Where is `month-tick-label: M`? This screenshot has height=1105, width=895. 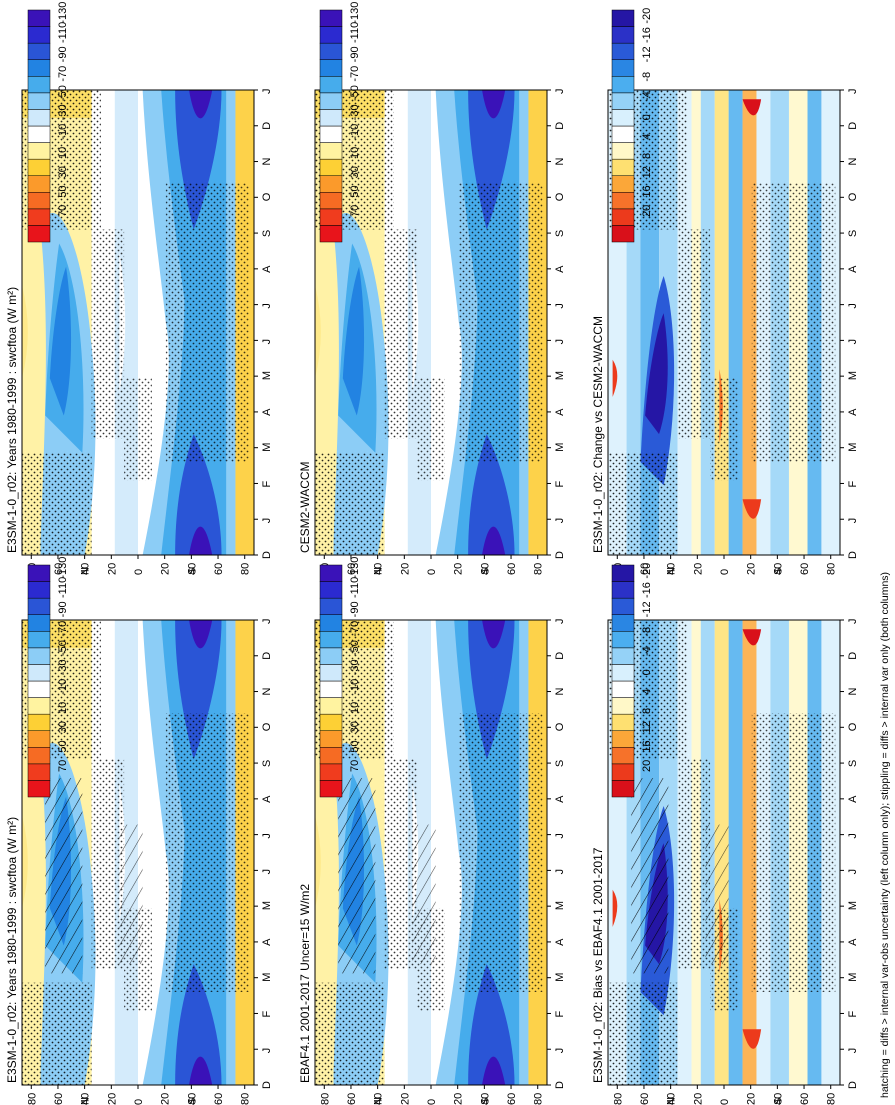
month-tick-label: M is located at coordinates (267, 905).